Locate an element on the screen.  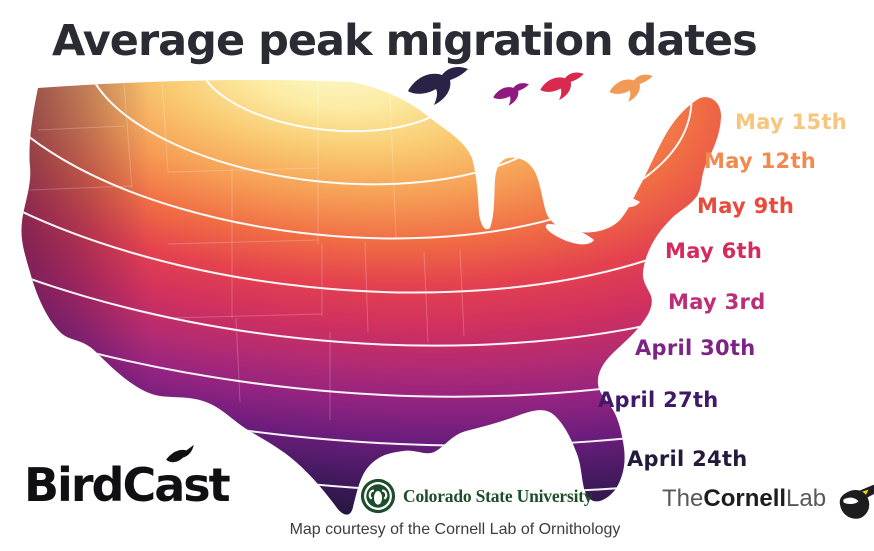
date-label-april-27th: April 27th is located at coordinates (658, 400).